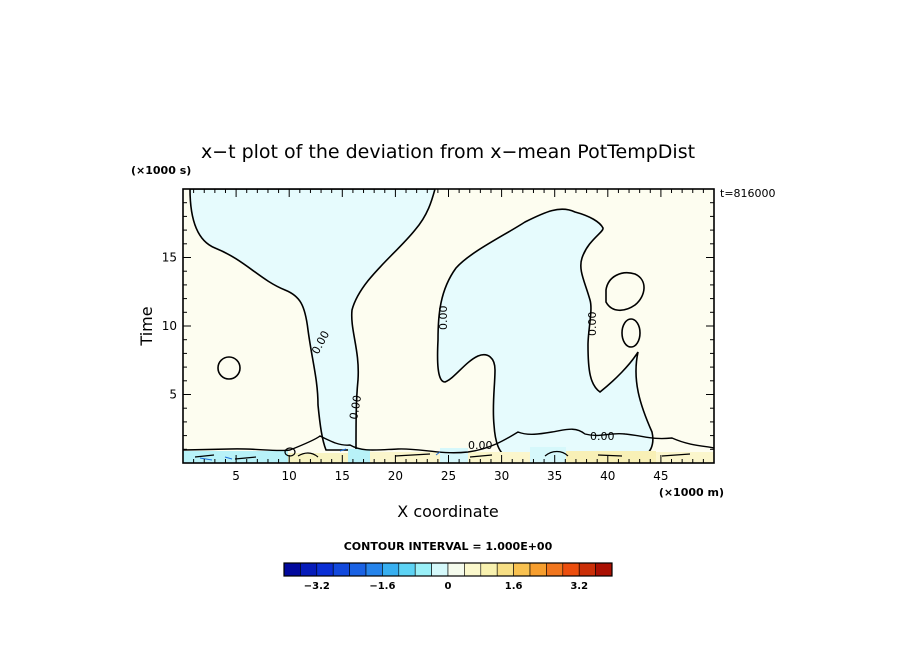  Describe the element at coordinates (448, 546) in the screenshot. I see `contour-interval-note: CONTOUR INTERVAL = 1.000E+00` at that location.